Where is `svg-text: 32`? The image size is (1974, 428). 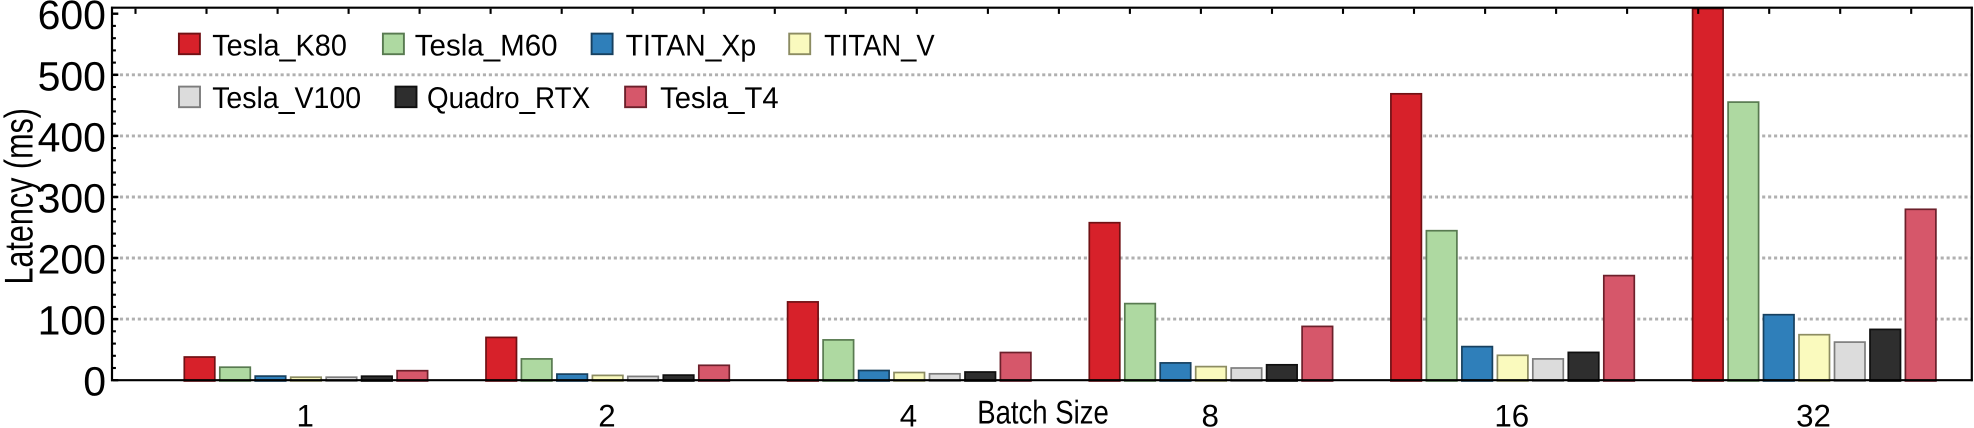
svg-text: 32 is located at coordinates (1813, 413).